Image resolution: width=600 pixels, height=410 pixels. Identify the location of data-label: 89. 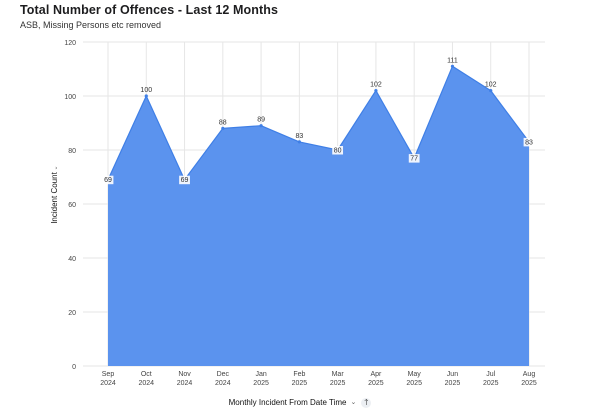
(261, 120).